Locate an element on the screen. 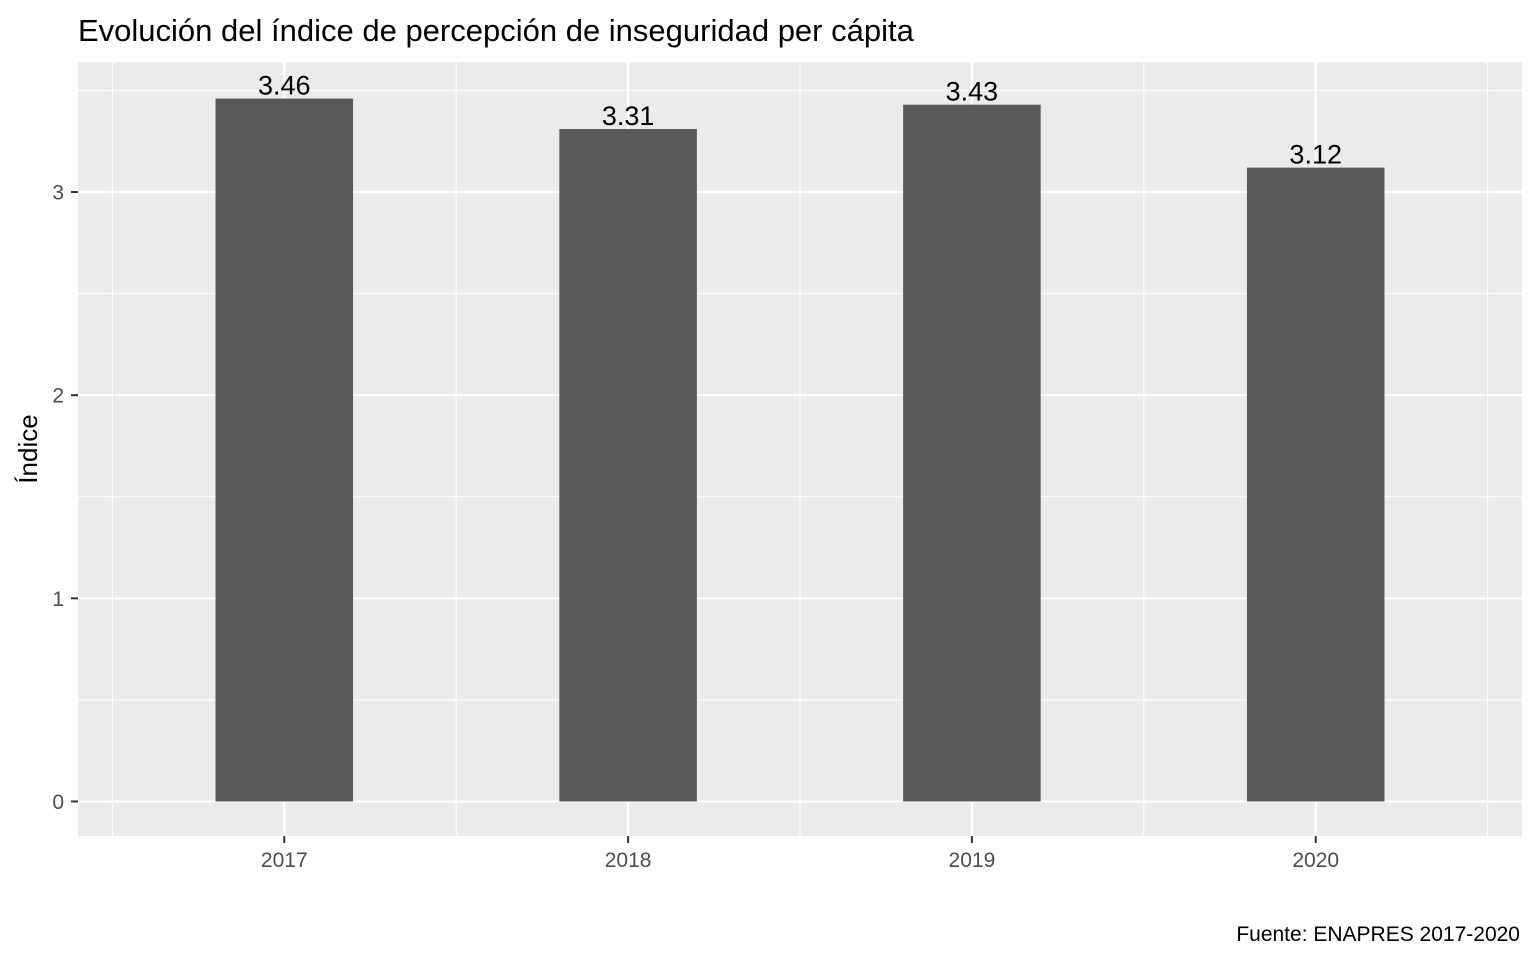 Image resolution: width=1536 pixels, height=960 pixels. bar-value-label-2019: 3.43 is located at coordinates (972, 92).